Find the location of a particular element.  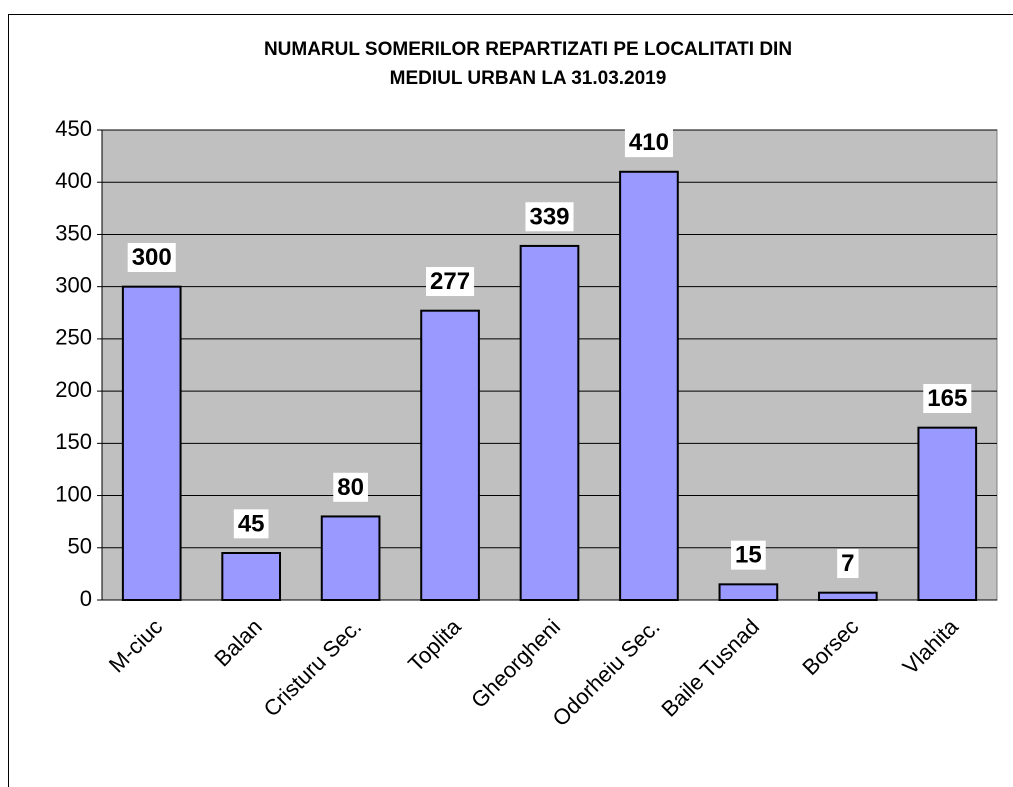

y-tick-label: 0 is located at coordinates (86, 598).